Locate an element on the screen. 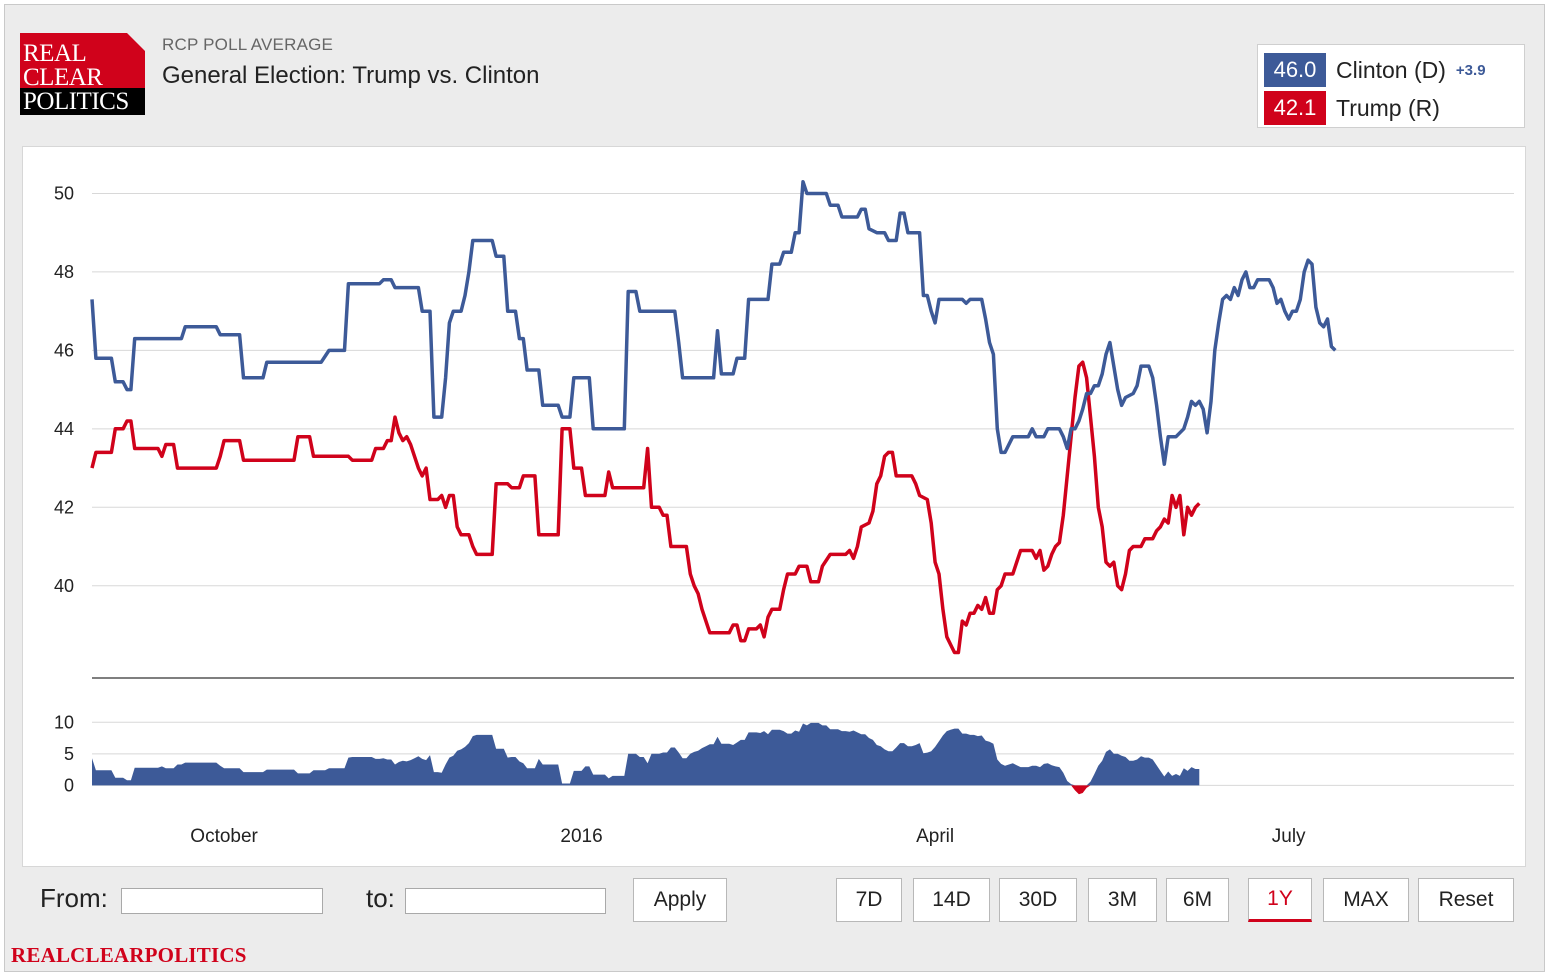 Image resolution: width=1549 pixels, height=978 pixels. spread-area-trump is located at coordinates (646, 790).